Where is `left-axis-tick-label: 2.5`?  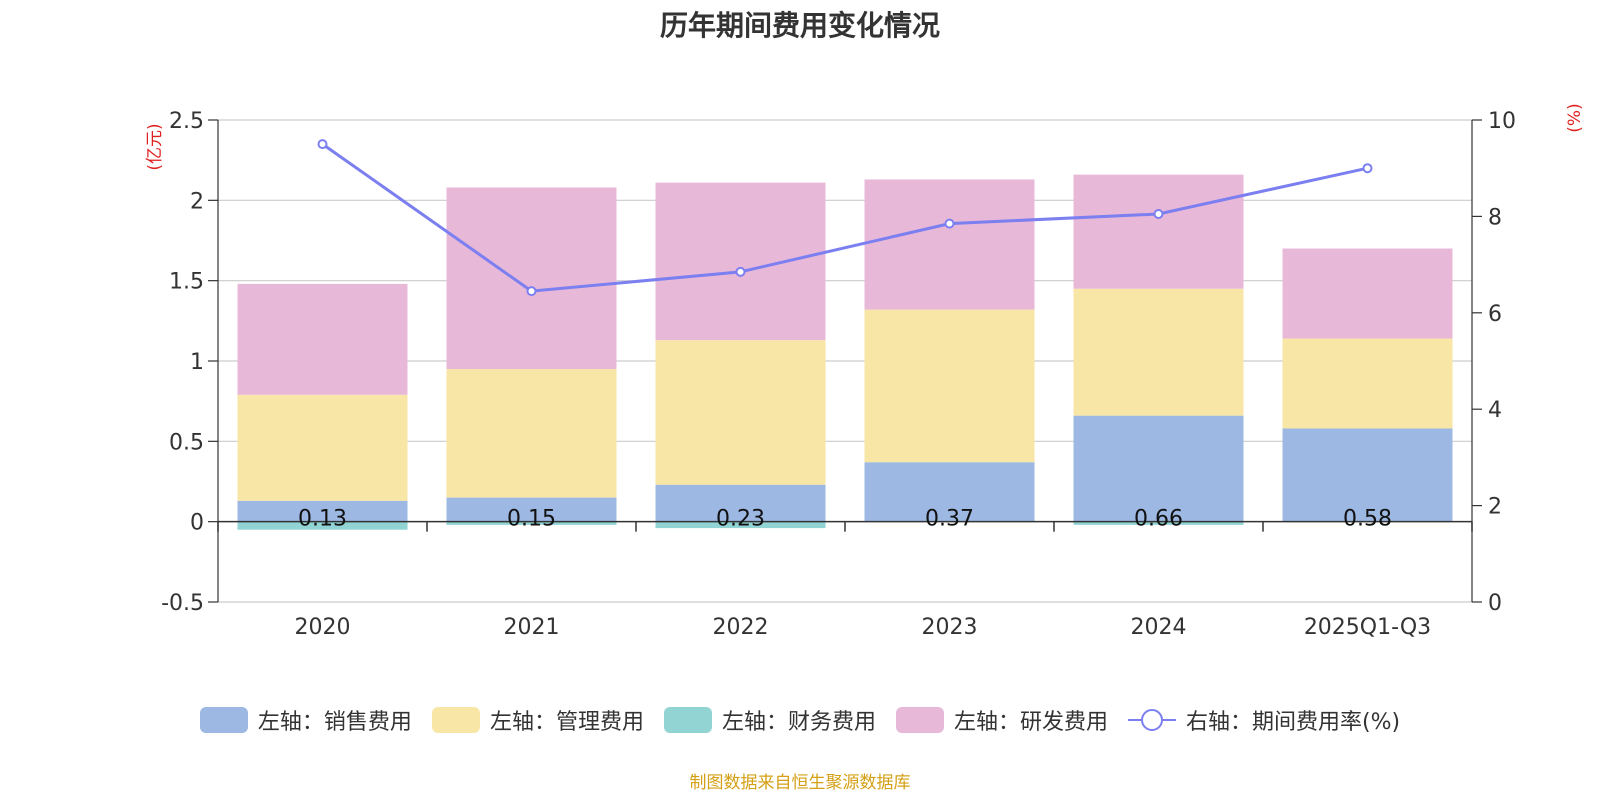
left-axis-tick-label: 2.5 is located at coordinates (186, 121).